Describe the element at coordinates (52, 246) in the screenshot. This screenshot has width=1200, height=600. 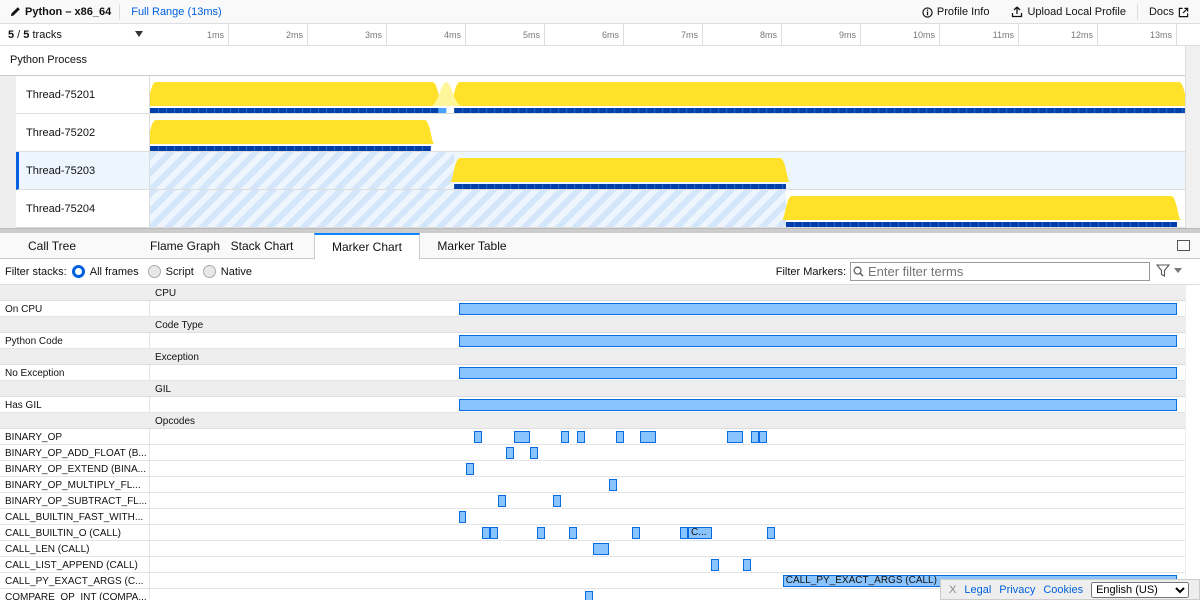
I see `tab-call-tree: Call Tree` at that location.